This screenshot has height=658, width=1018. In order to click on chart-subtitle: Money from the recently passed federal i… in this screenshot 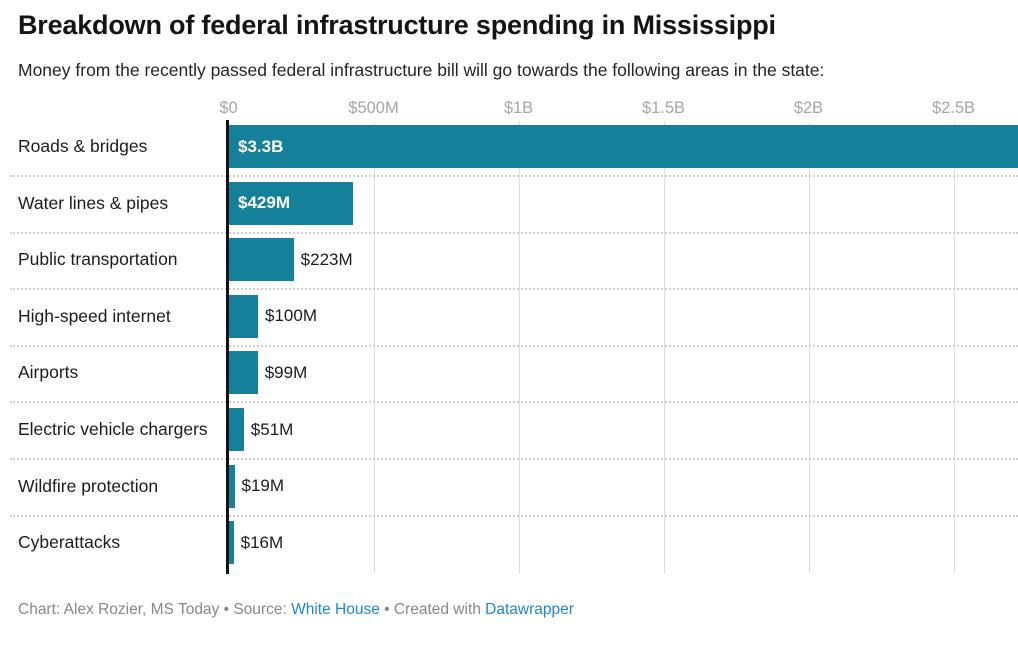, I will do `click(421, 70)`.